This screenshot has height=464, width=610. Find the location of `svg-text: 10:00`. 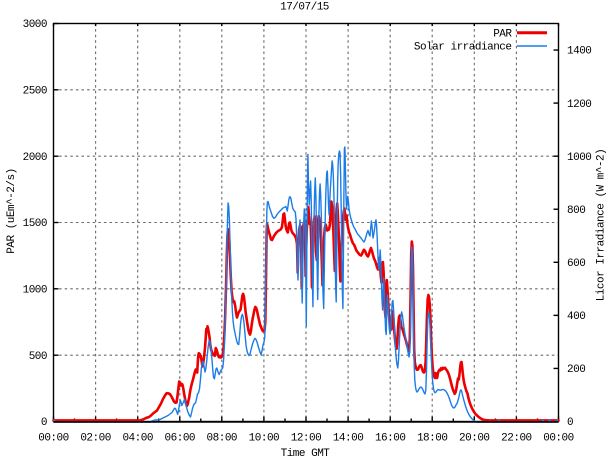

svg-text: 10:00 is located at coordinates (264, 439).